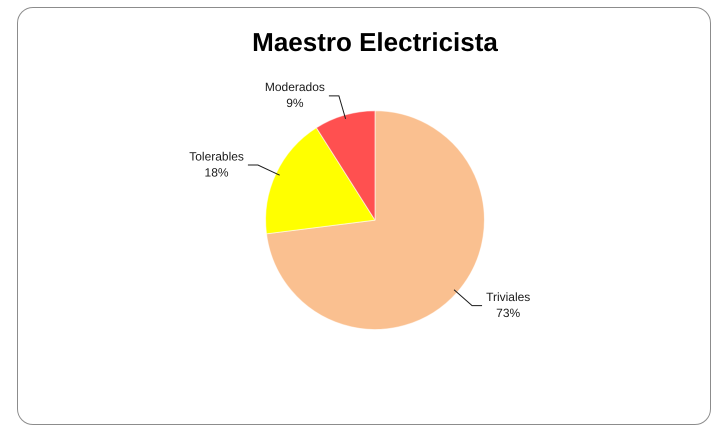 This screenshot has width=716, height=433. What do you see at coordinates (375, 41) in the screenshot?
I see `chart-title: Maestro Electricista` at bounding box center [375, 41].